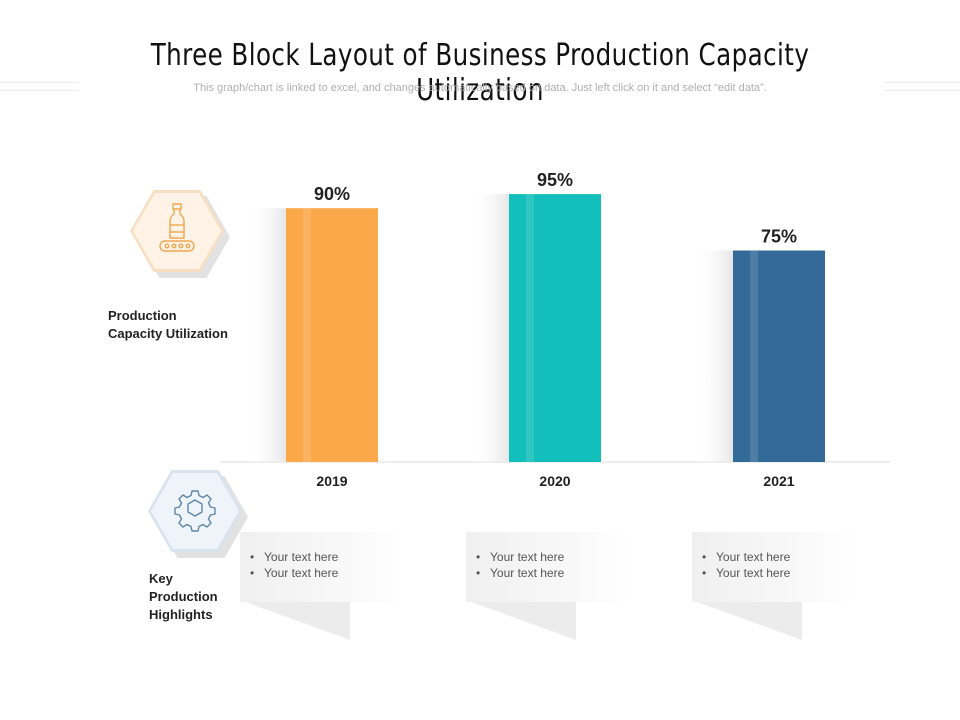 The width and height of the screenshot is (960, 720). Describe the element at coordinates (168, 333) in the screenshot. I see `production-capacity-label-line-2: Capacity Utilization` at that location.